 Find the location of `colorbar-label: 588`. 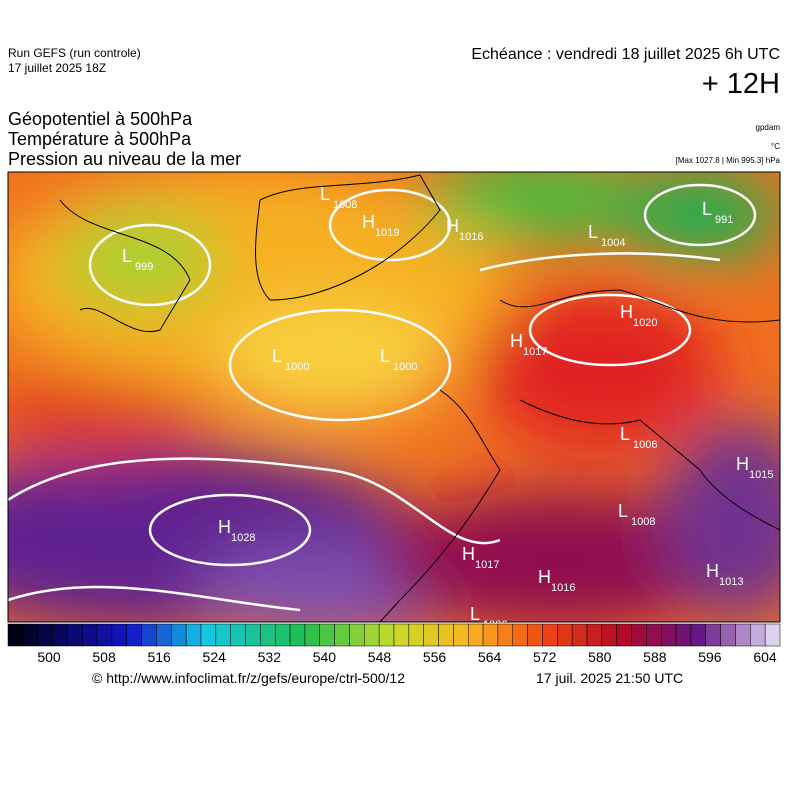

colorbar-label: 588 is located at coordinates (655, 657).